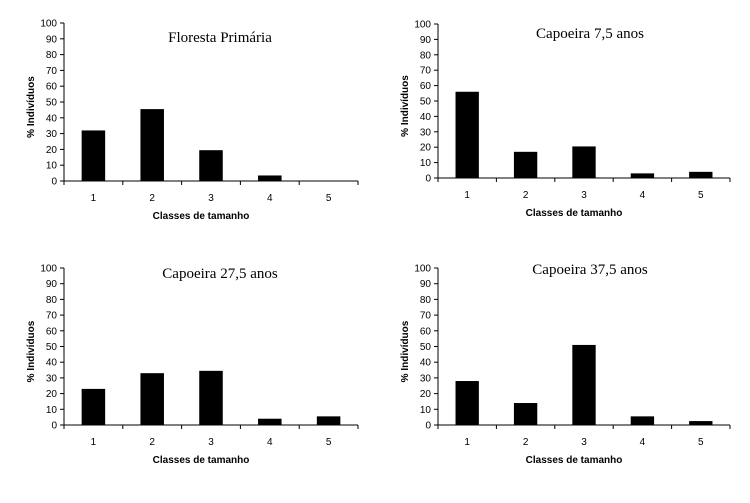 This screenshot has height=503, width=750. I want to click on chart-title: Capoeira 7,5 anos, so click(590, 34).